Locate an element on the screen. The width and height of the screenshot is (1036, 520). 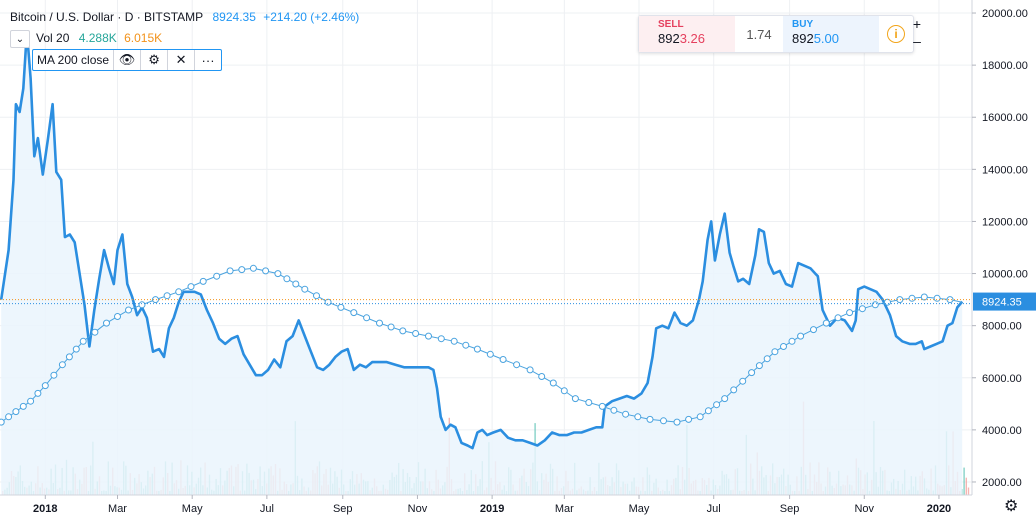
collapse-legend-button: ⌄ is located at coordinates (20, 39).